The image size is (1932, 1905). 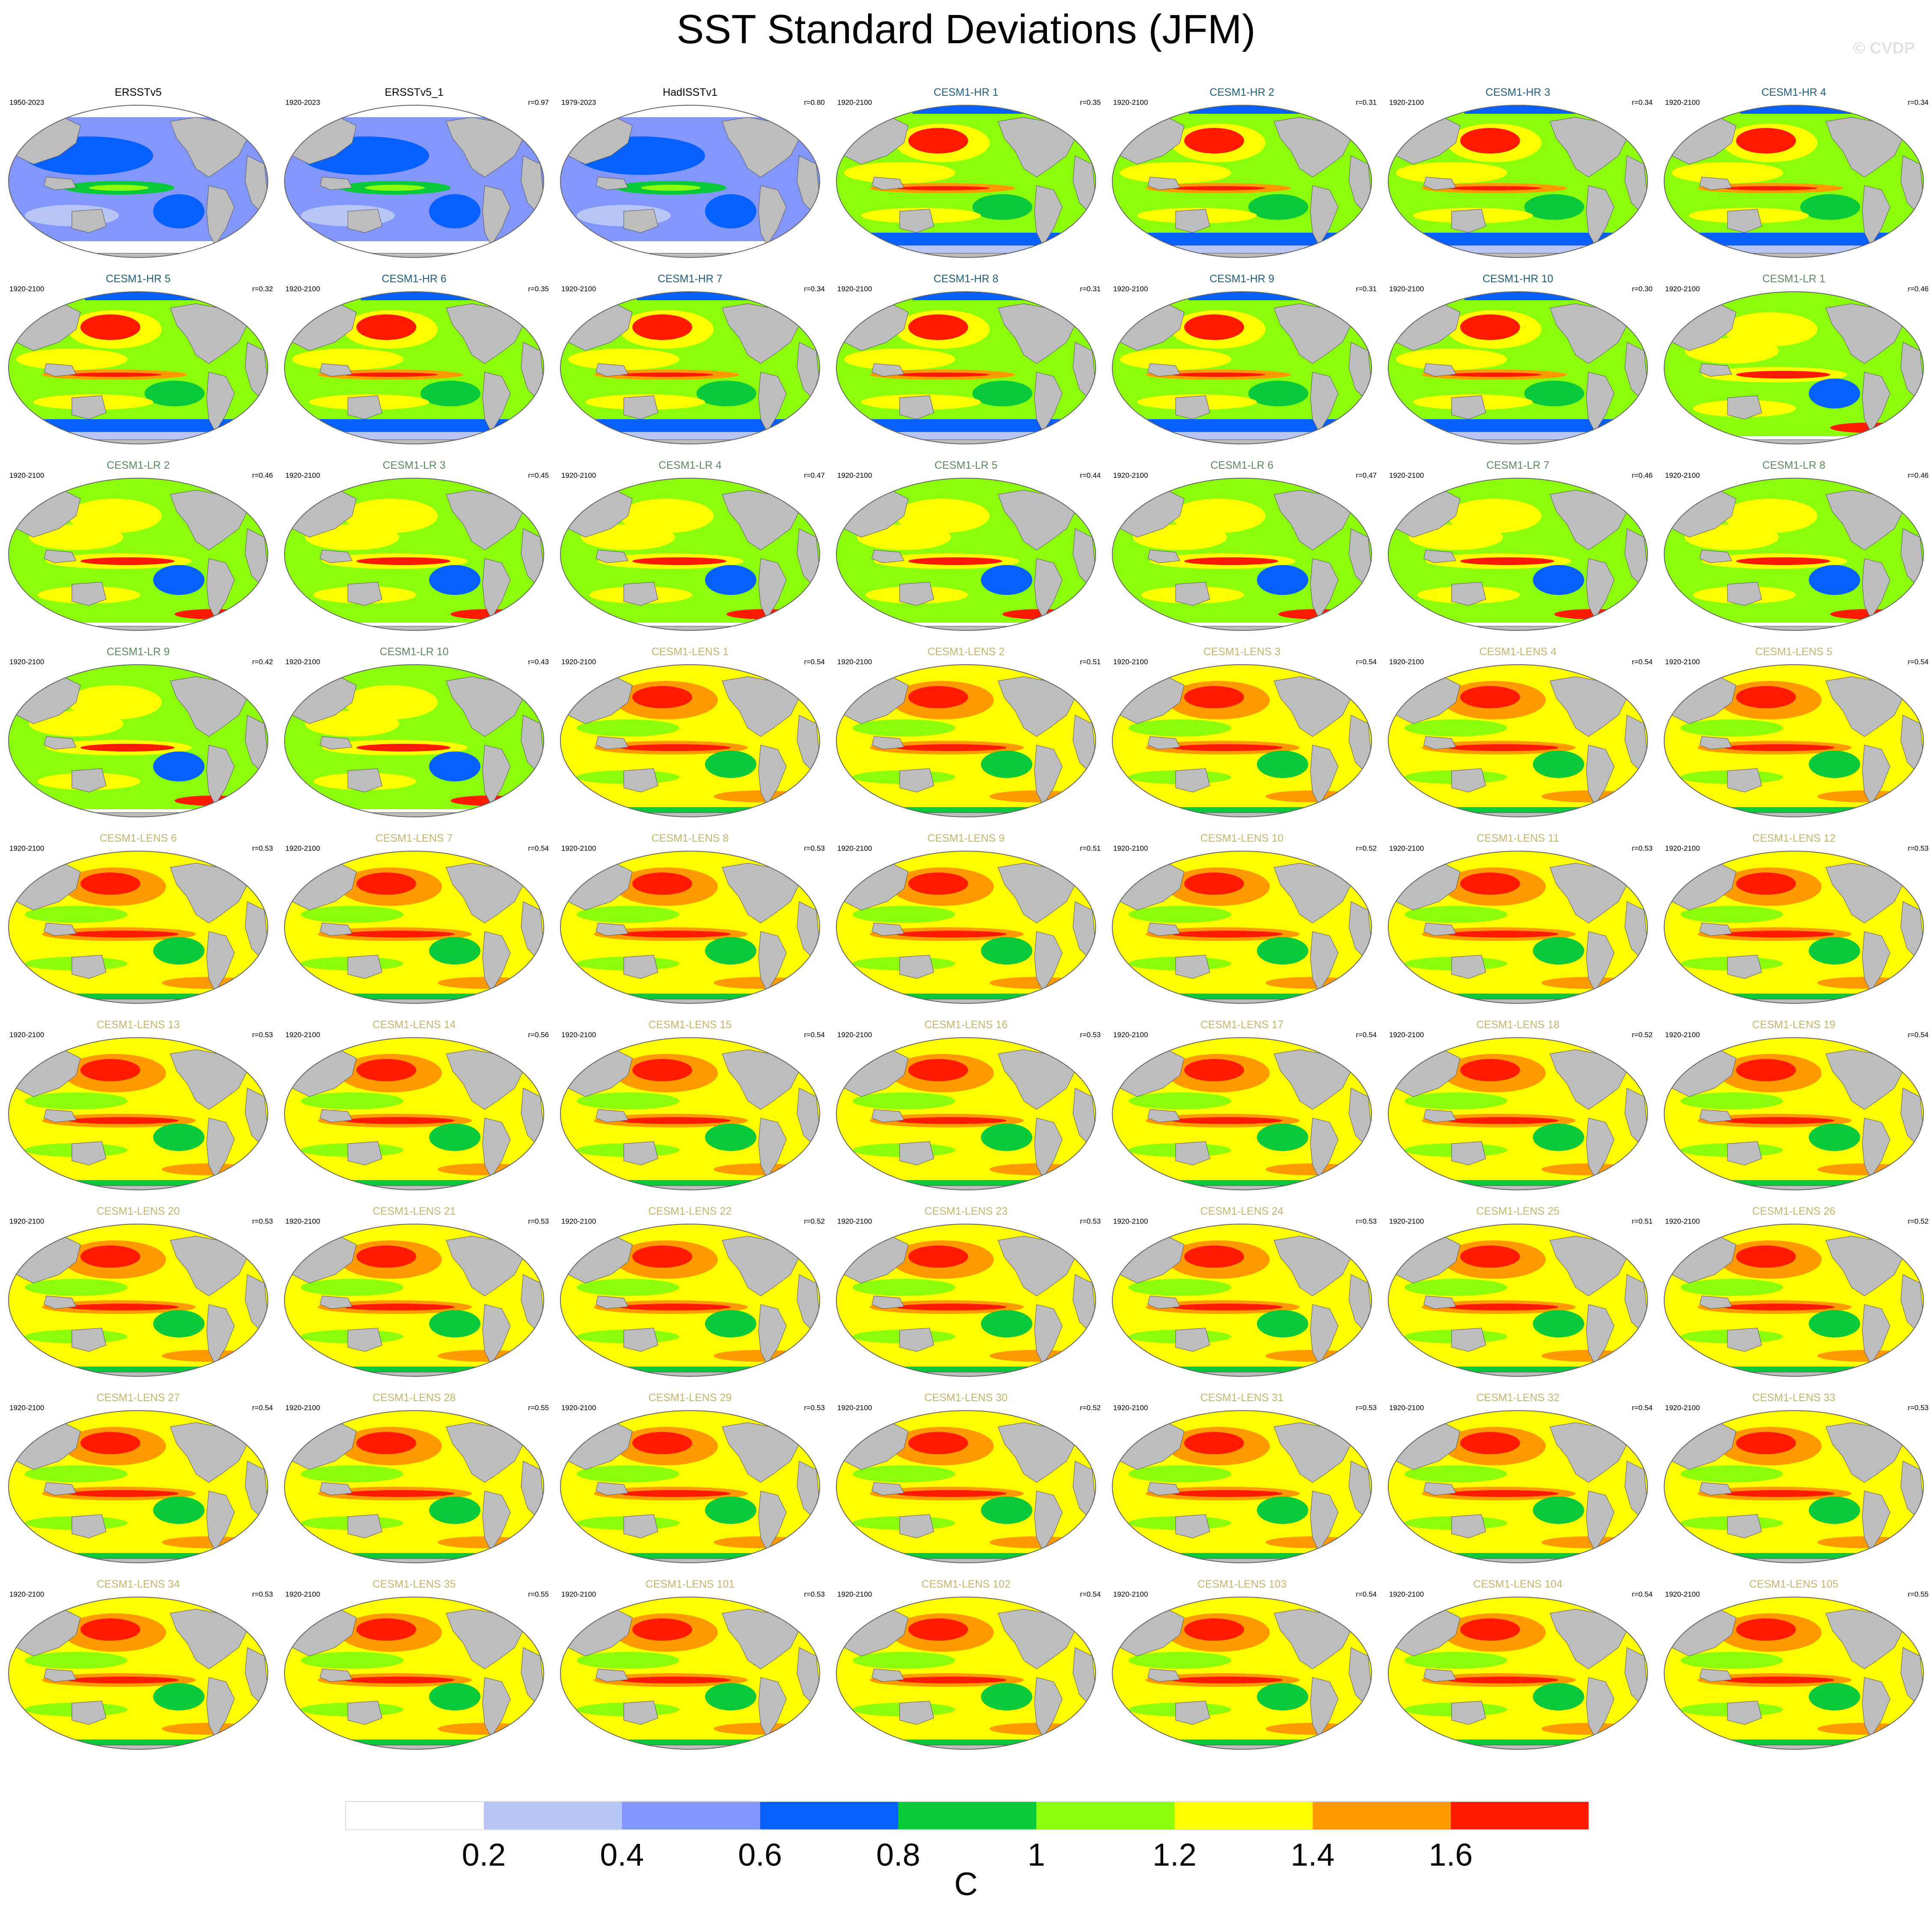 I want to click on panel-title: ERSSTv5_1, so click(x=414, y=92).